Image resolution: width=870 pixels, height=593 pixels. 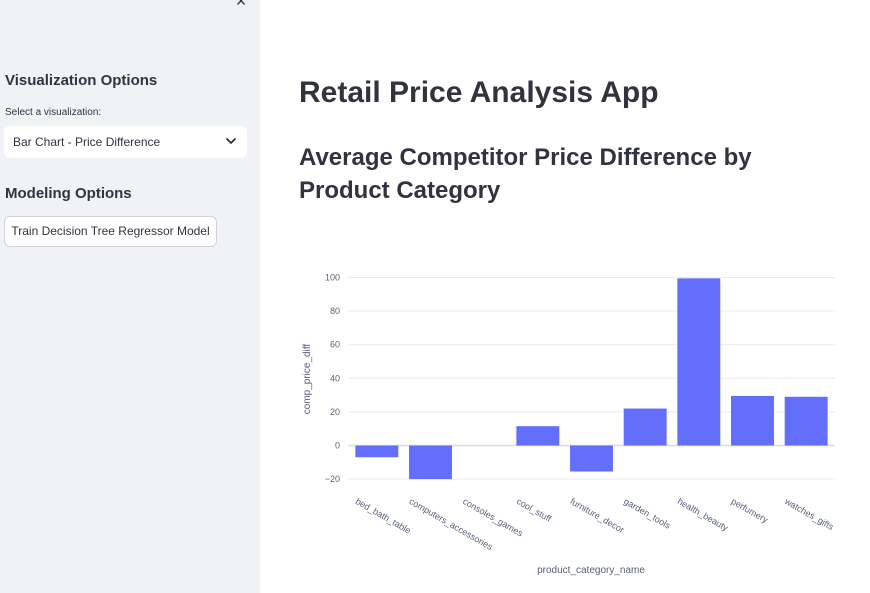 I want to click on x-tick-label: watches_gifts, so click(x=809, y=514).